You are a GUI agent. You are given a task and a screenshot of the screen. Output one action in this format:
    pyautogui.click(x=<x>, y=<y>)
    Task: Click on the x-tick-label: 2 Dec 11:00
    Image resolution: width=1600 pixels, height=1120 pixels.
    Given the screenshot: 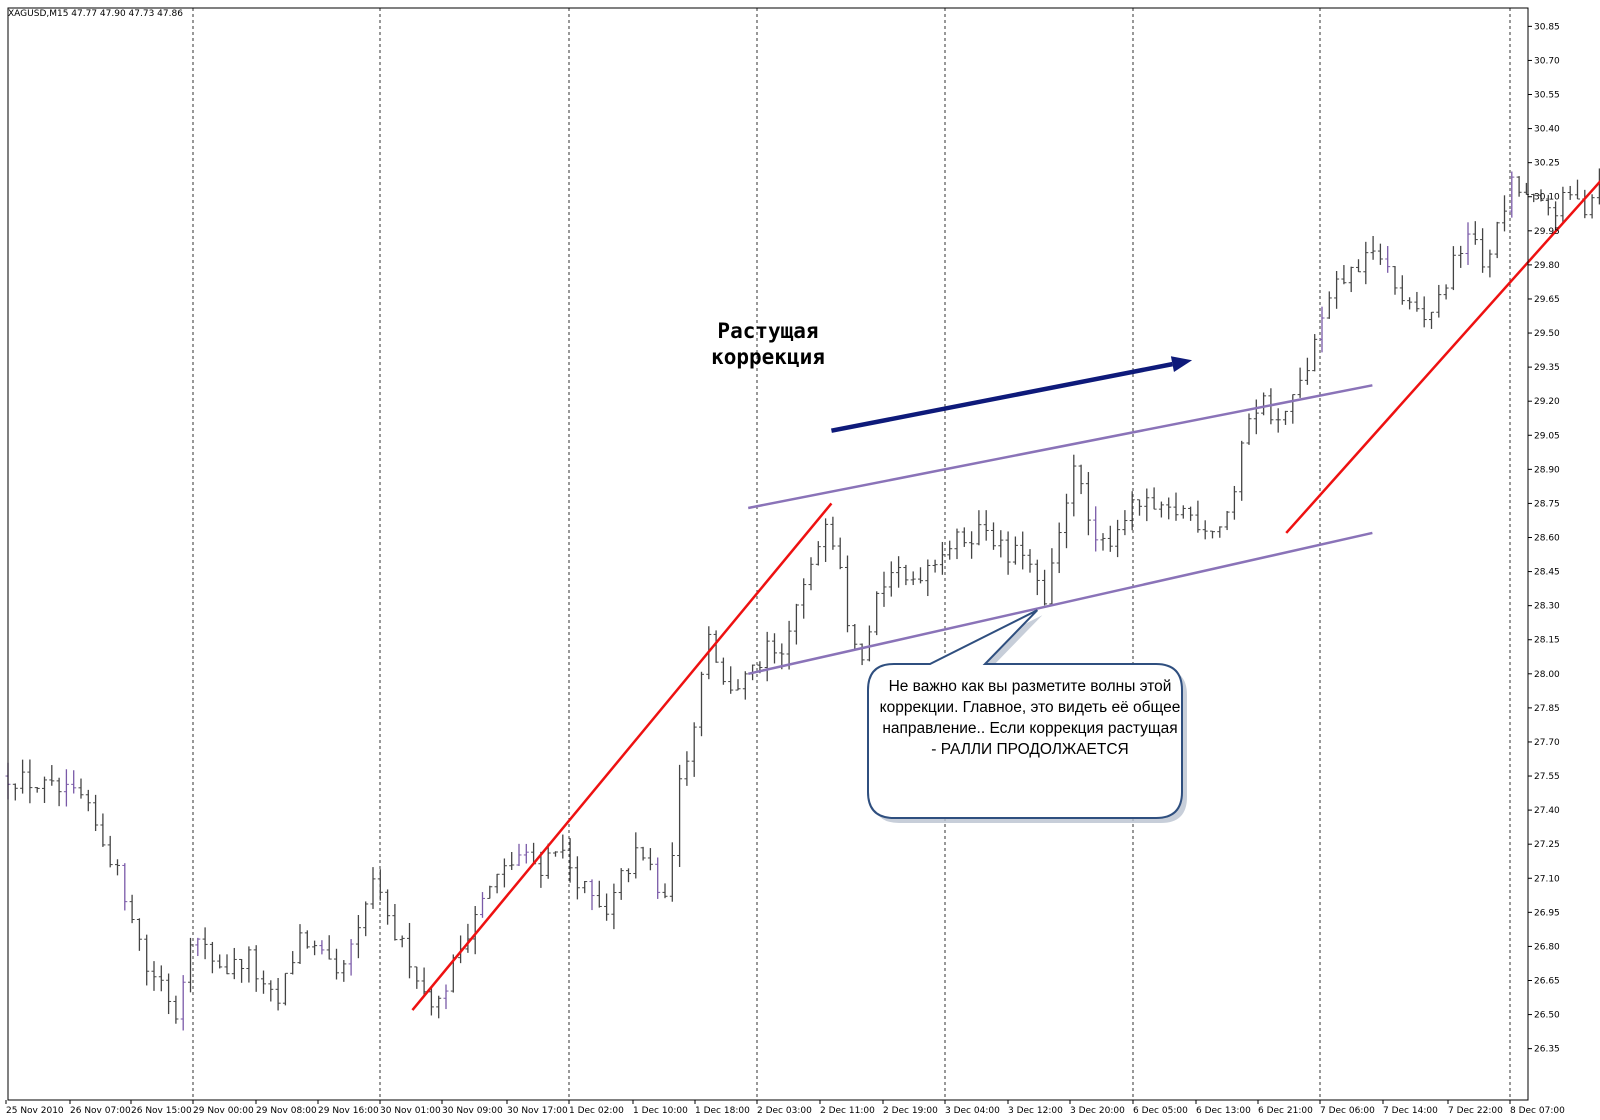 What is the action you would take?
    pyautogui.click(x=847, y=1111)
    